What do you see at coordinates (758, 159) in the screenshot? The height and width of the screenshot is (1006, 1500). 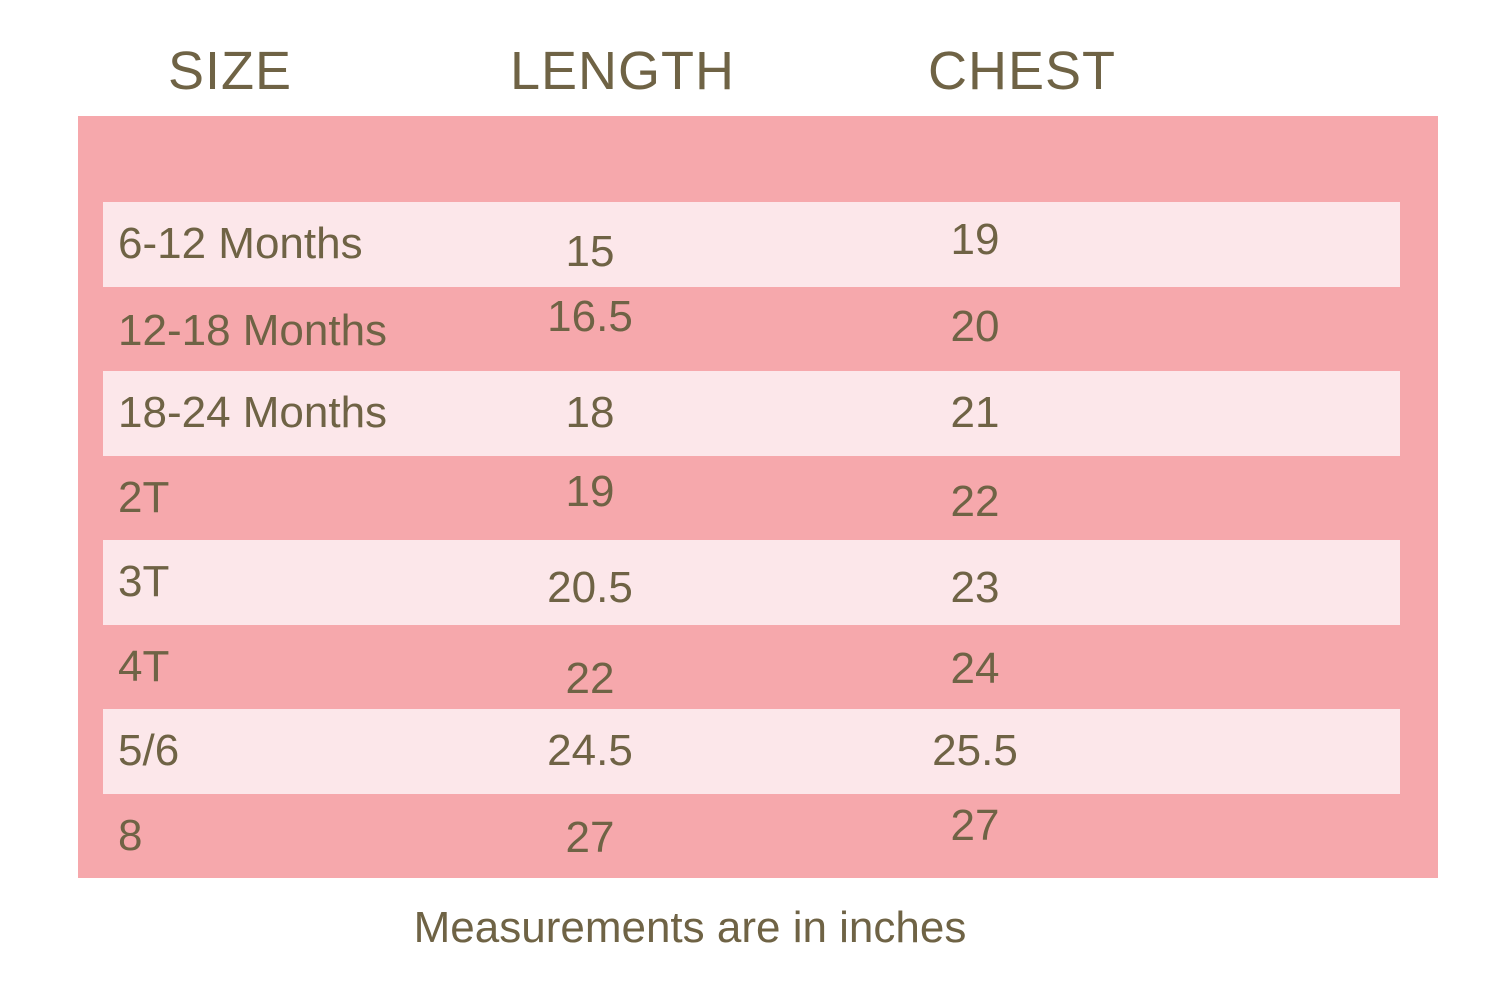 I see `table-top-band` at bounding box center [758, 159].